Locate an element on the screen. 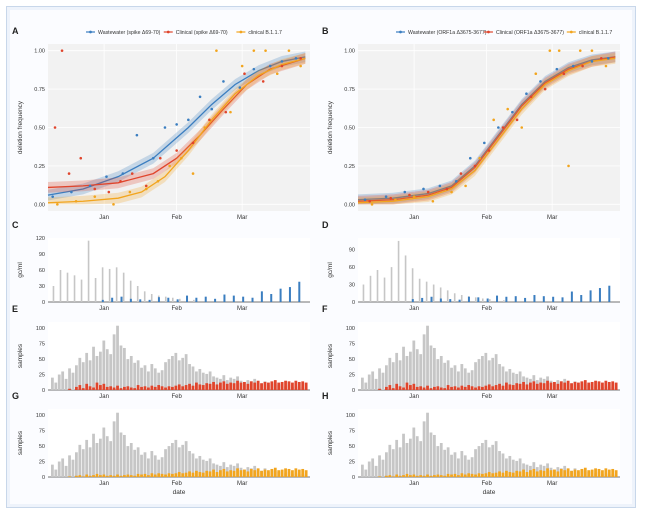  panel-e-ytick-label: 0 is located at coordinates (43, 391).